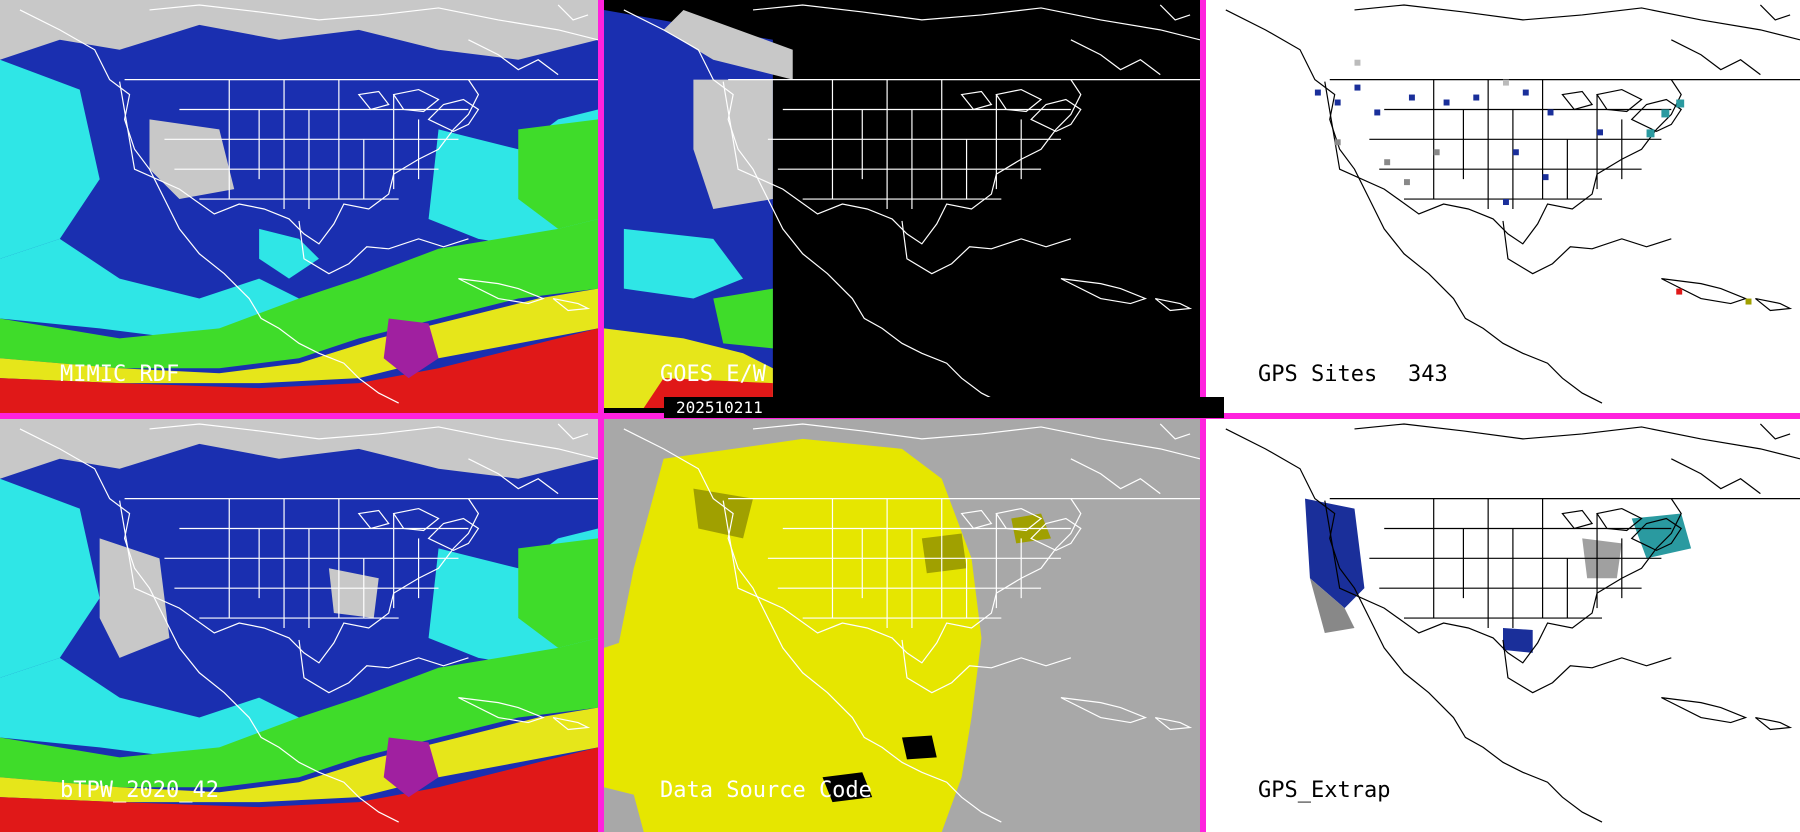 Image resolution: width=1800 pixels, height=832 pixels. Describe the element at coordinates (1318, 374) in the screenshot. I see `gps-sites-label: GPS Sites` at that location.